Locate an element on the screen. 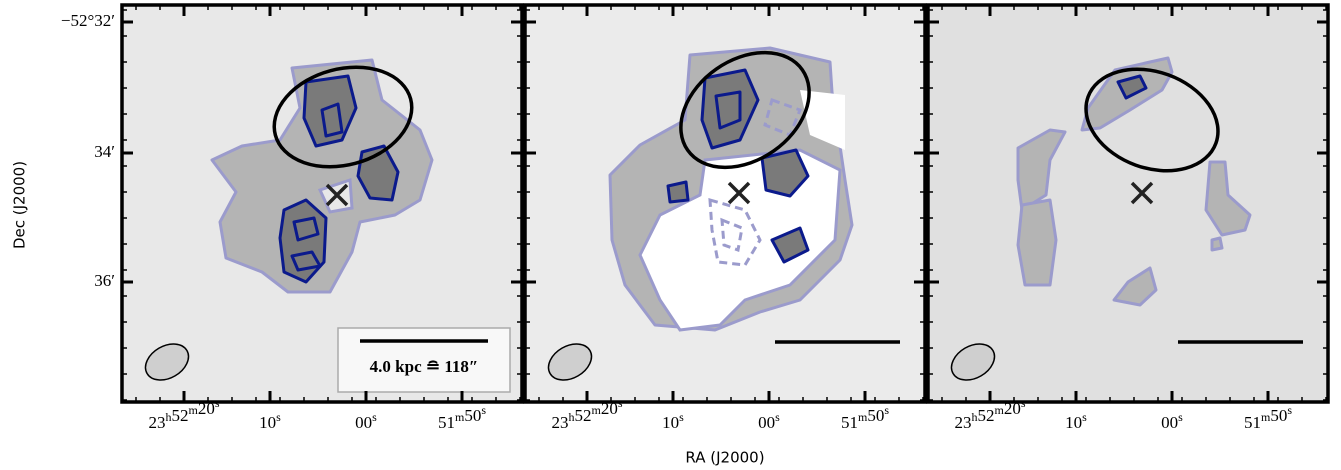 This screenshot has width=1341, height=470. scalebar-label: 4.0 kpc ≘ 118″ is located at coordinates (424, 366).